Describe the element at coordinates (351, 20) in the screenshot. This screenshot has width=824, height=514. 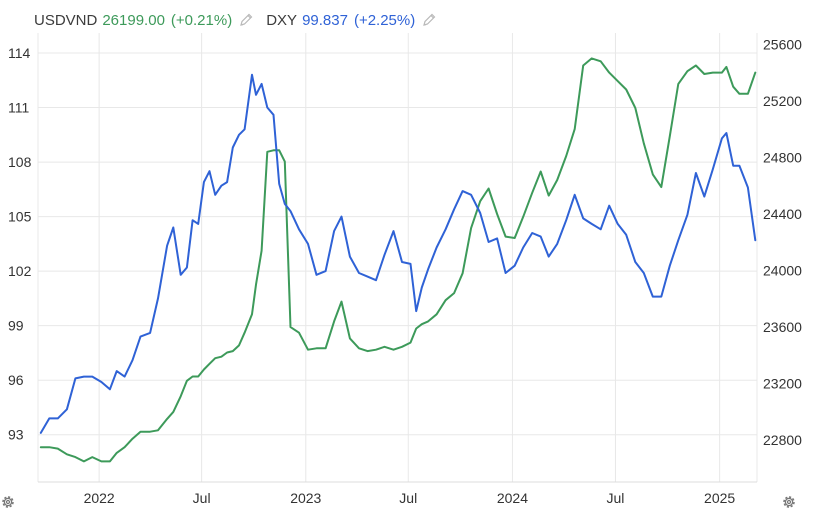
I see `legend-item-dxy: DXY 99.837 (+2.25%)` at that location.